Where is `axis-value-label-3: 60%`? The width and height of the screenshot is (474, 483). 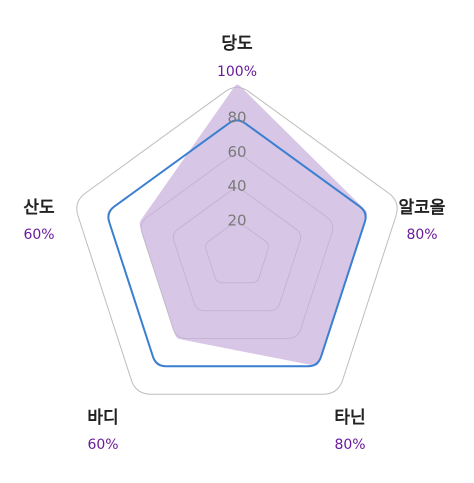 axis-value-label-3: 60% is located at coordinates (102, 445).